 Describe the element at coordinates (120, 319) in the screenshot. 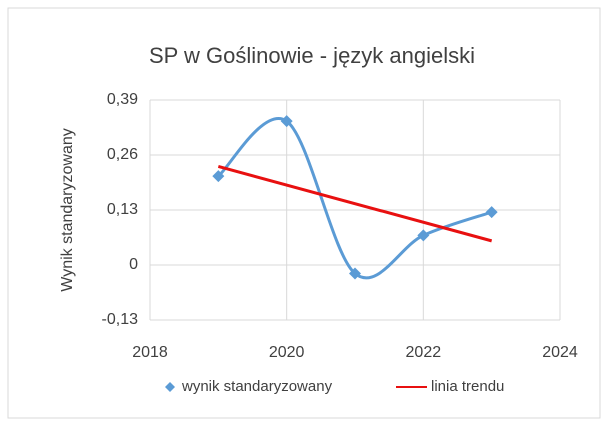

I see `y-tick-label: -0,13` at that location.